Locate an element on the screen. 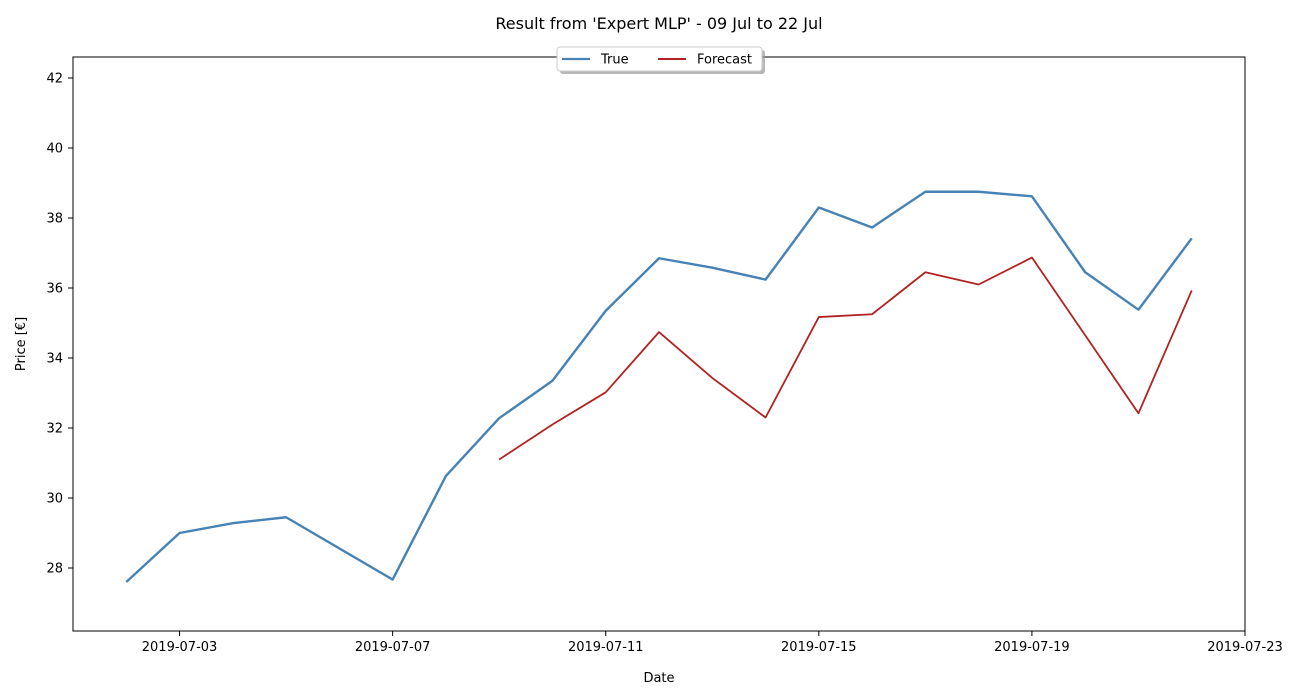 This screenshot has height=700, width=1300. legend-label-forecast: Forecast is located at coordinates (724, 60).